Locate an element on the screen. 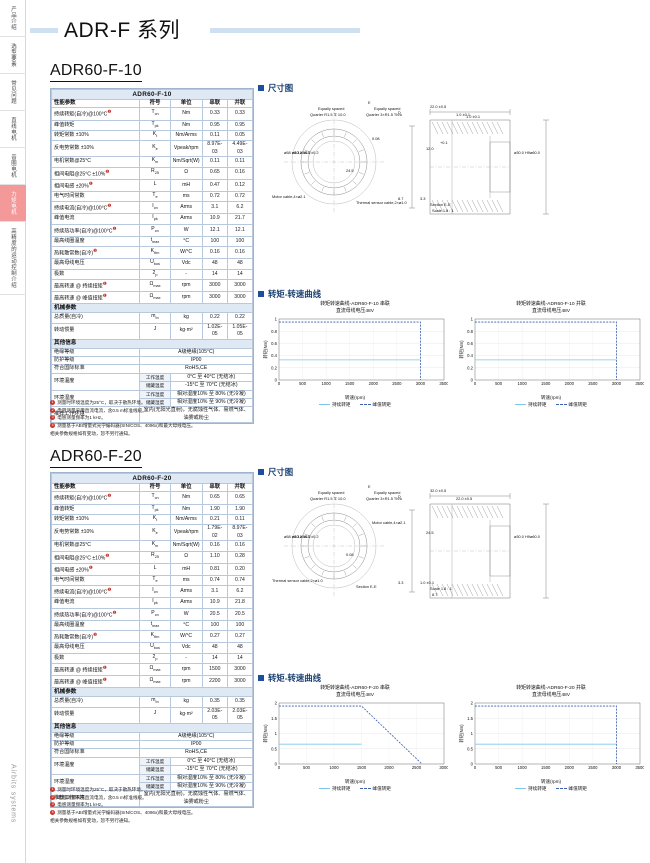 The image size is (650, 863). param-unit: Nm is located at coordinates (186, 125).